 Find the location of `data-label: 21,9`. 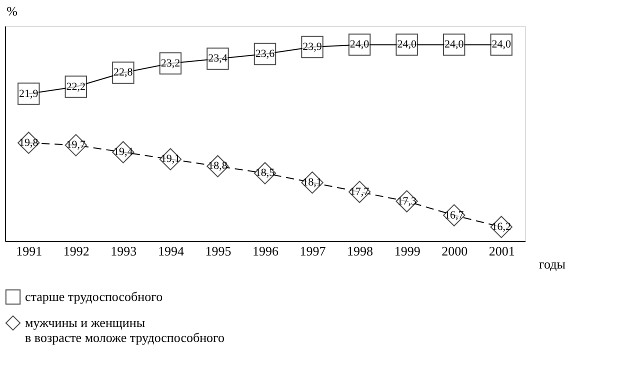

data-label: 21,9 is located at coordinates (29, 94).